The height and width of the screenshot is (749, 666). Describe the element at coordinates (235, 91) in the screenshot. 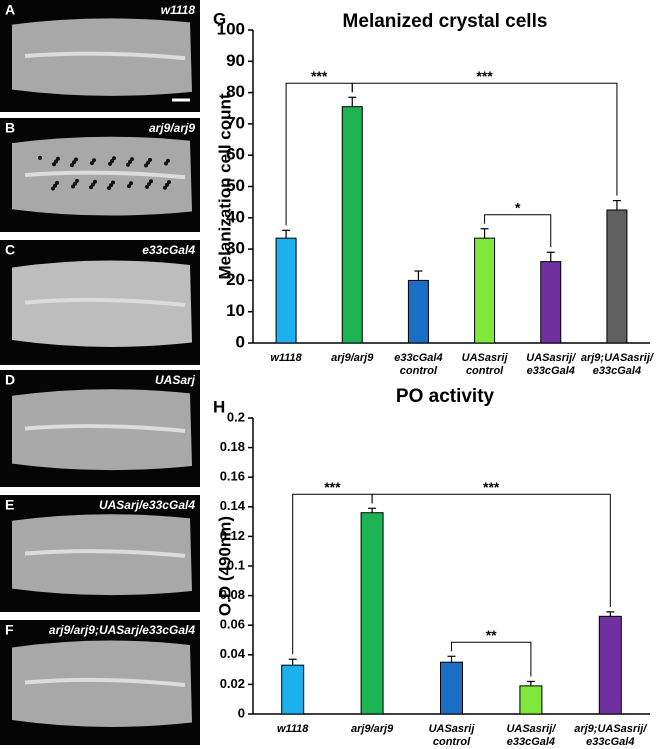

I see `y-tick-label: 80` at that location.